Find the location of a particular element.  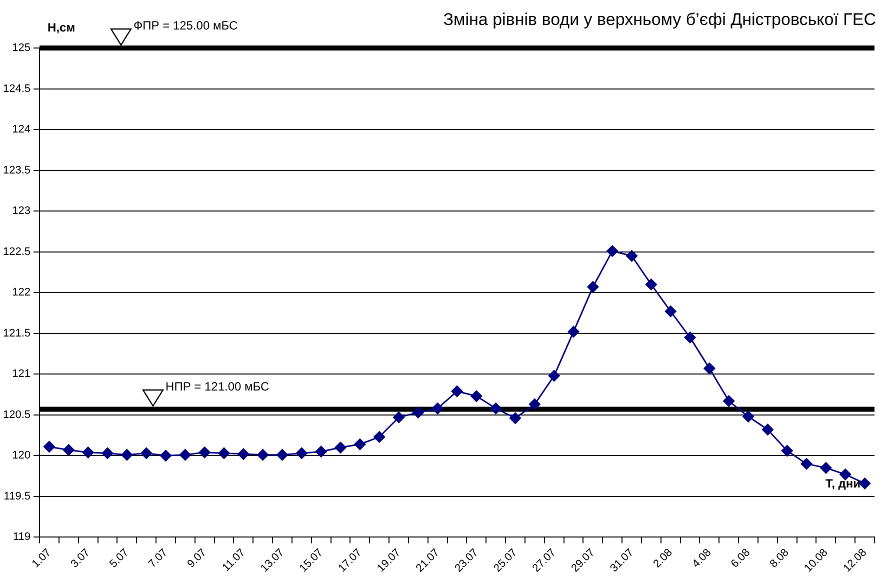

ref-line-label: ФПР = 125.00 мБС is located at coordinates (186, 25).